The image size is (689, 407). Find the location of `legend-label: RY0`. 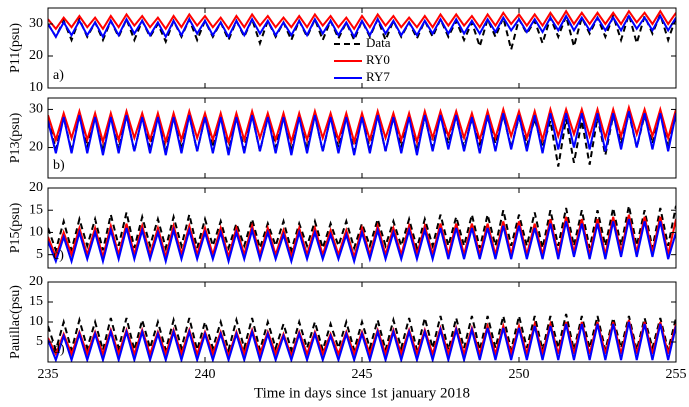

legend-label: RY0 is located at coordinates (378, 59).